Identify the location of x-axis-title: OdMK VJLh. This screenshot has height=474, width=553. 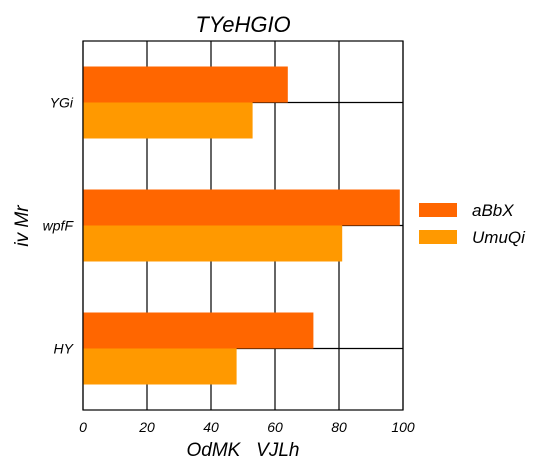
(243, 450).